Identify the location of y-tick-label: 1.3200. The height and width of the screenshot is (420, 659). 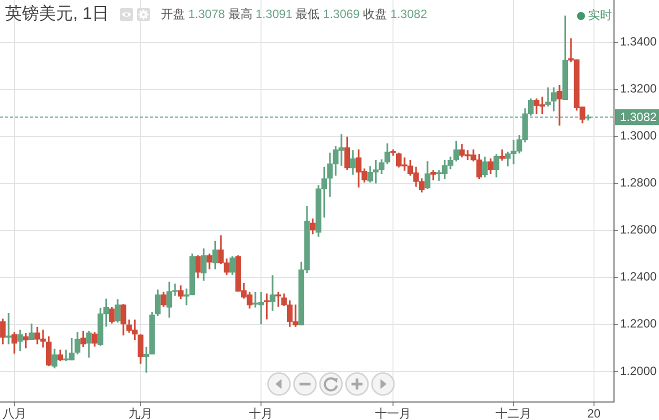
(639, 89).